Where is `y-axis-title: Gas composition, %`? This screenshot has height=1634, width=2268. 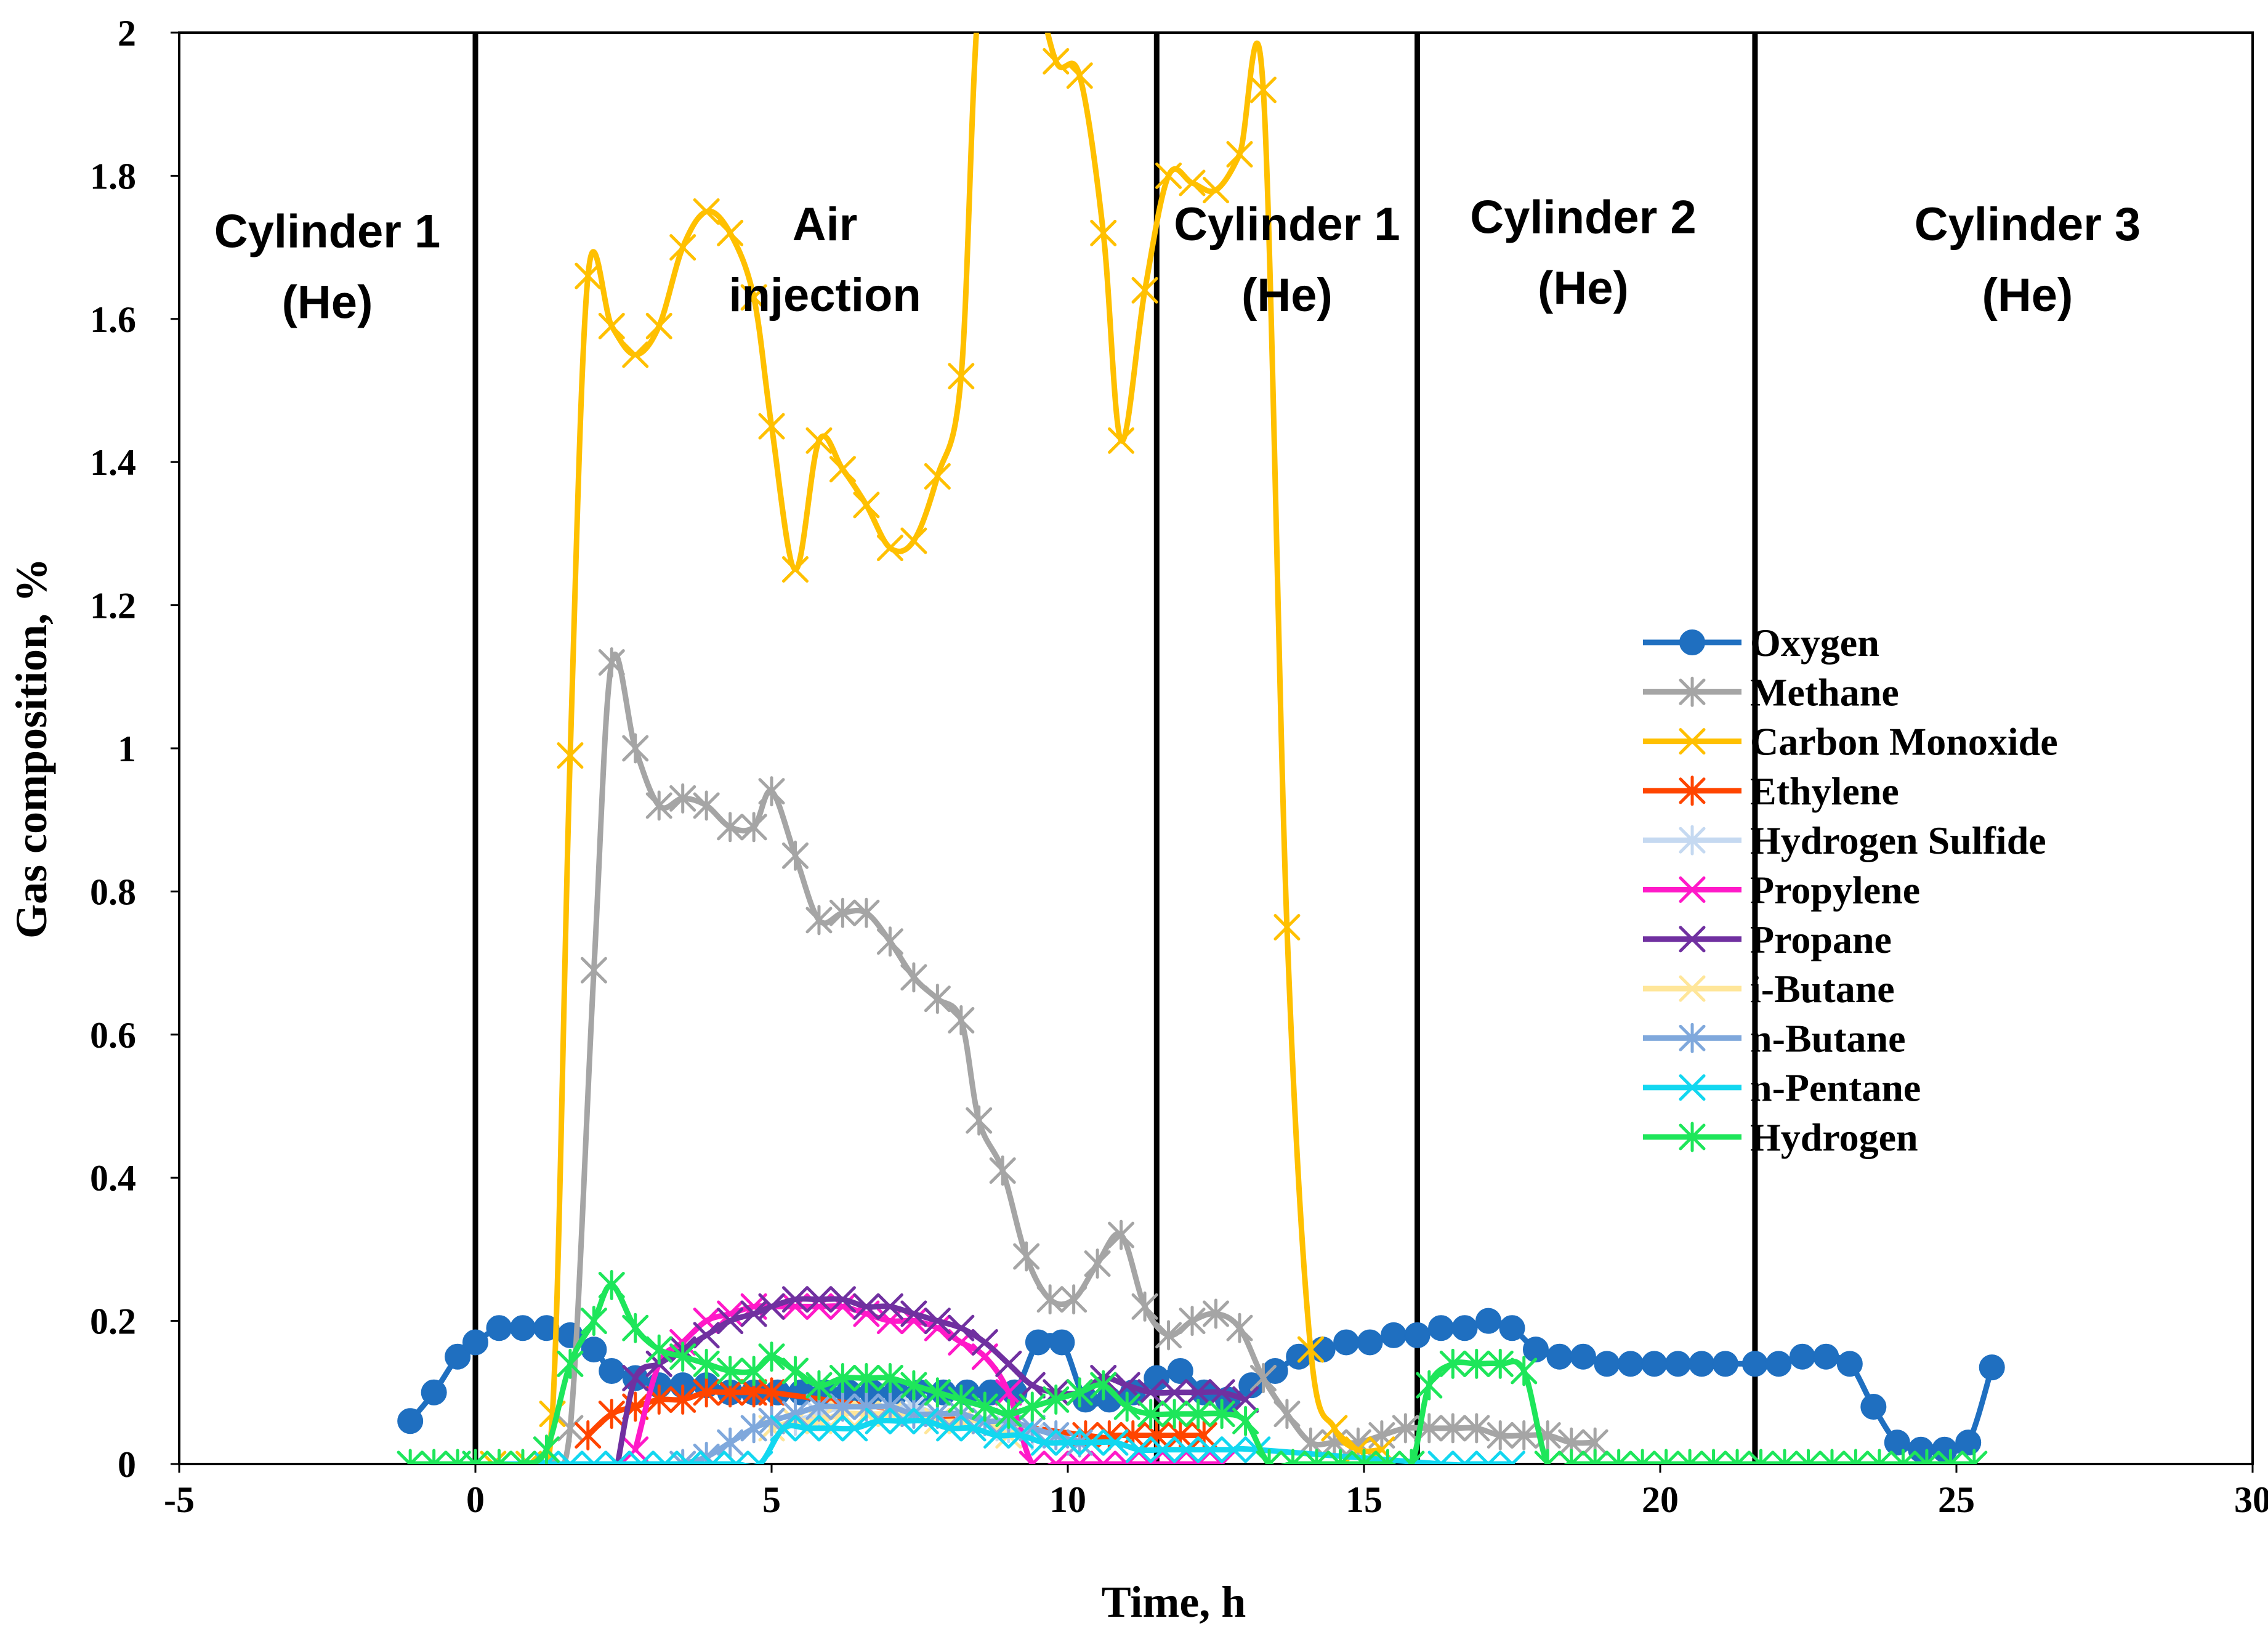
y-axis-title: Gas composition, % is located at coordinates (32, 748).